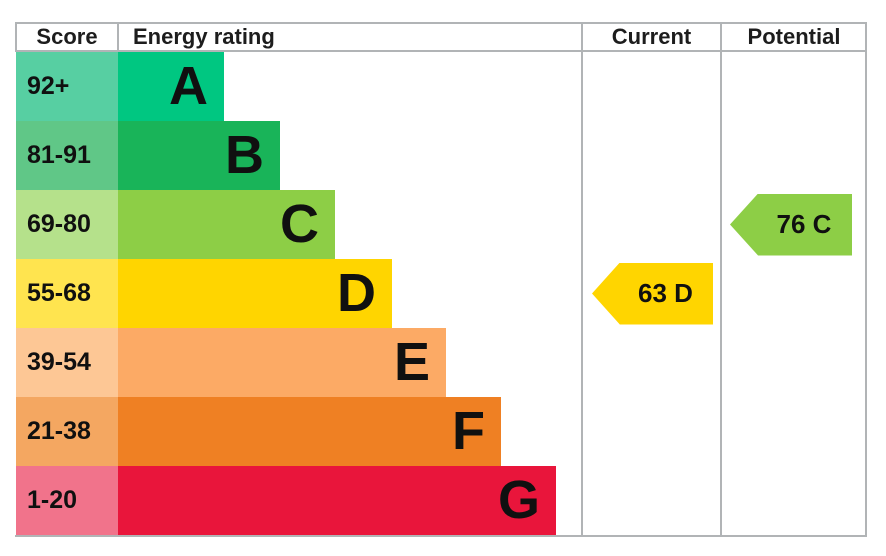 This screenshot has width=886, height=556. I want to click on current-column-left-divider, so click(582, 279).